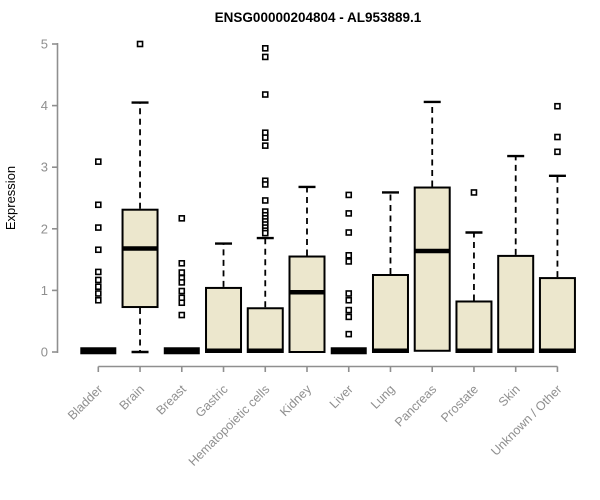 The height and width of the screenshot is (500, 600). What do you see at coordinates (415, 405) in the screenshot?
I see `x-category-label-pancreas: Pancreas` at bounding box center [415, 405].